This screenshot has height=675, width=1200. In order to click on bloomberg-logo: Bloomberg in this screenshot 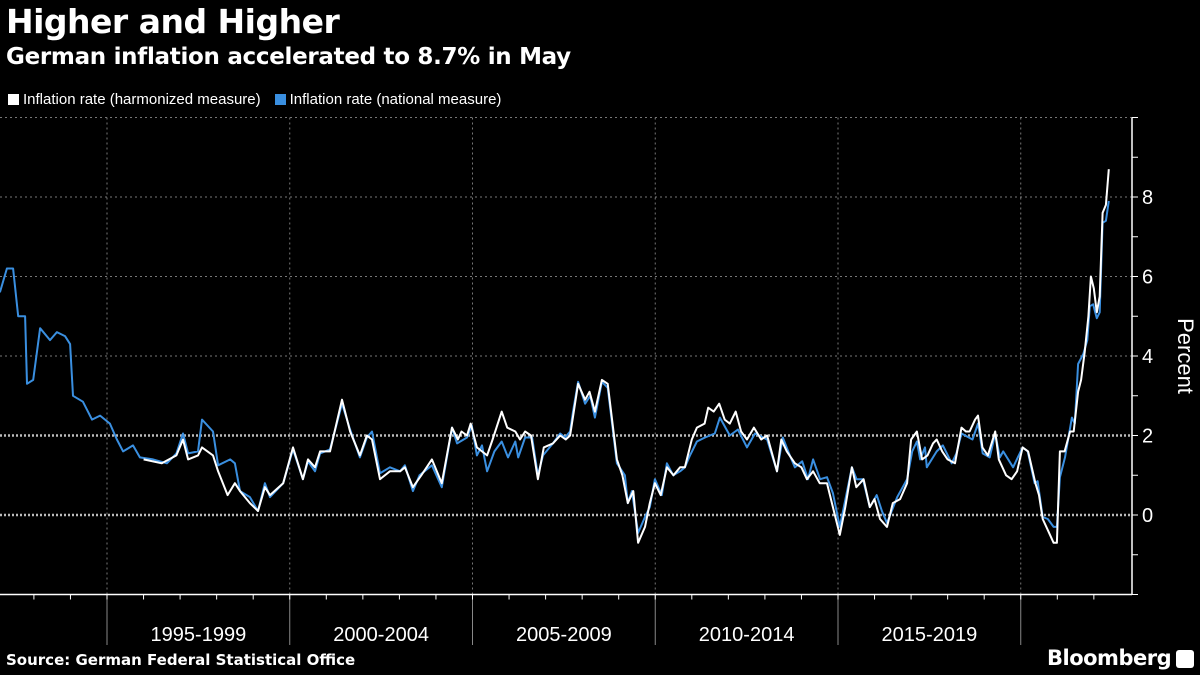, I will do `click(1109, 658)`.